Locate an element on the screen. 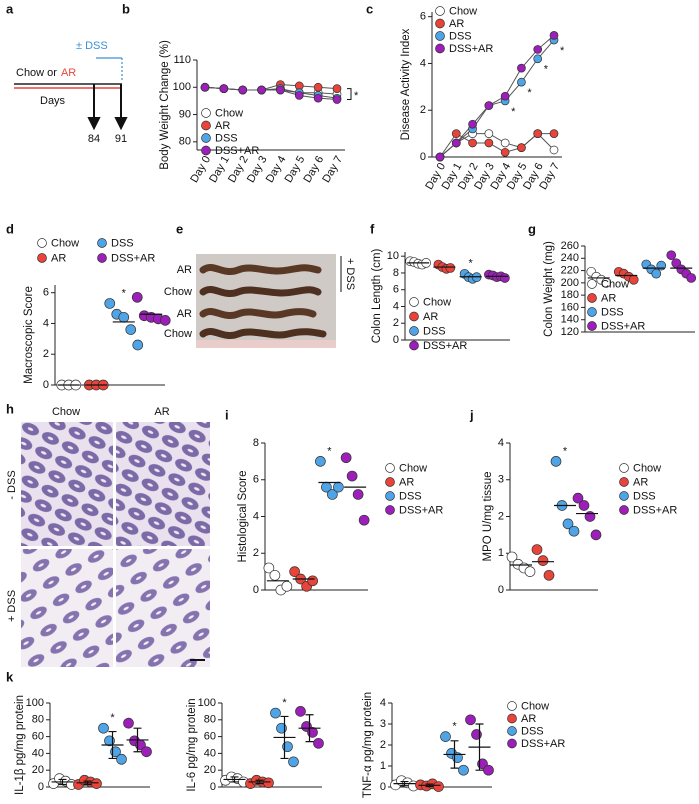 The width and height of the screenshot is (699, 804). row-label: Chow is located at coordinates (178, 292).